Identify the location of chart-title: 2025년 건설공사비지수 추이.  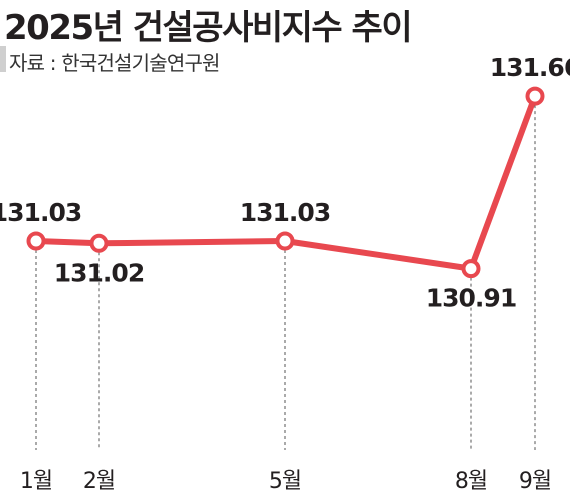
(208, 28).